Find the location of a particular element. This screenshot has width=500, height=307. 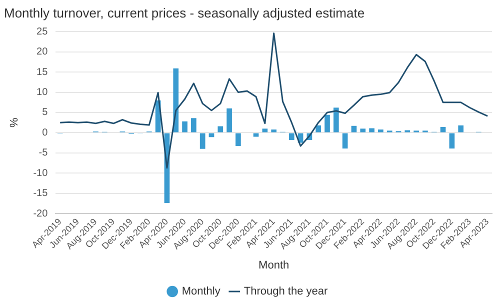

y-tick-label: -10 is located at coordinates (40, 173).